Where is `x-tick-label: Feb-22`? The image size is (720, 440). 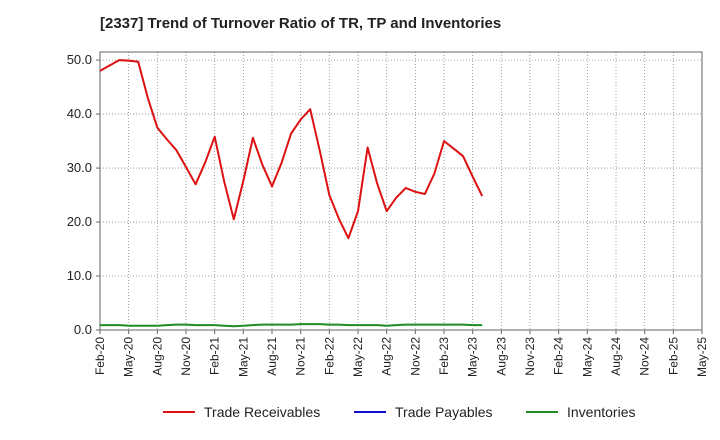 x-tick-label: Feb-22 is located at coordinates (329, 356).